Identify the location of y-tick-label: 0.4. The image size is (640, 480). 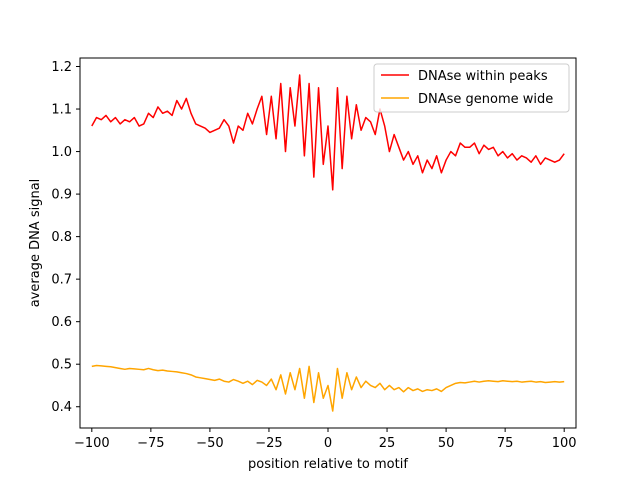
(61, 407).